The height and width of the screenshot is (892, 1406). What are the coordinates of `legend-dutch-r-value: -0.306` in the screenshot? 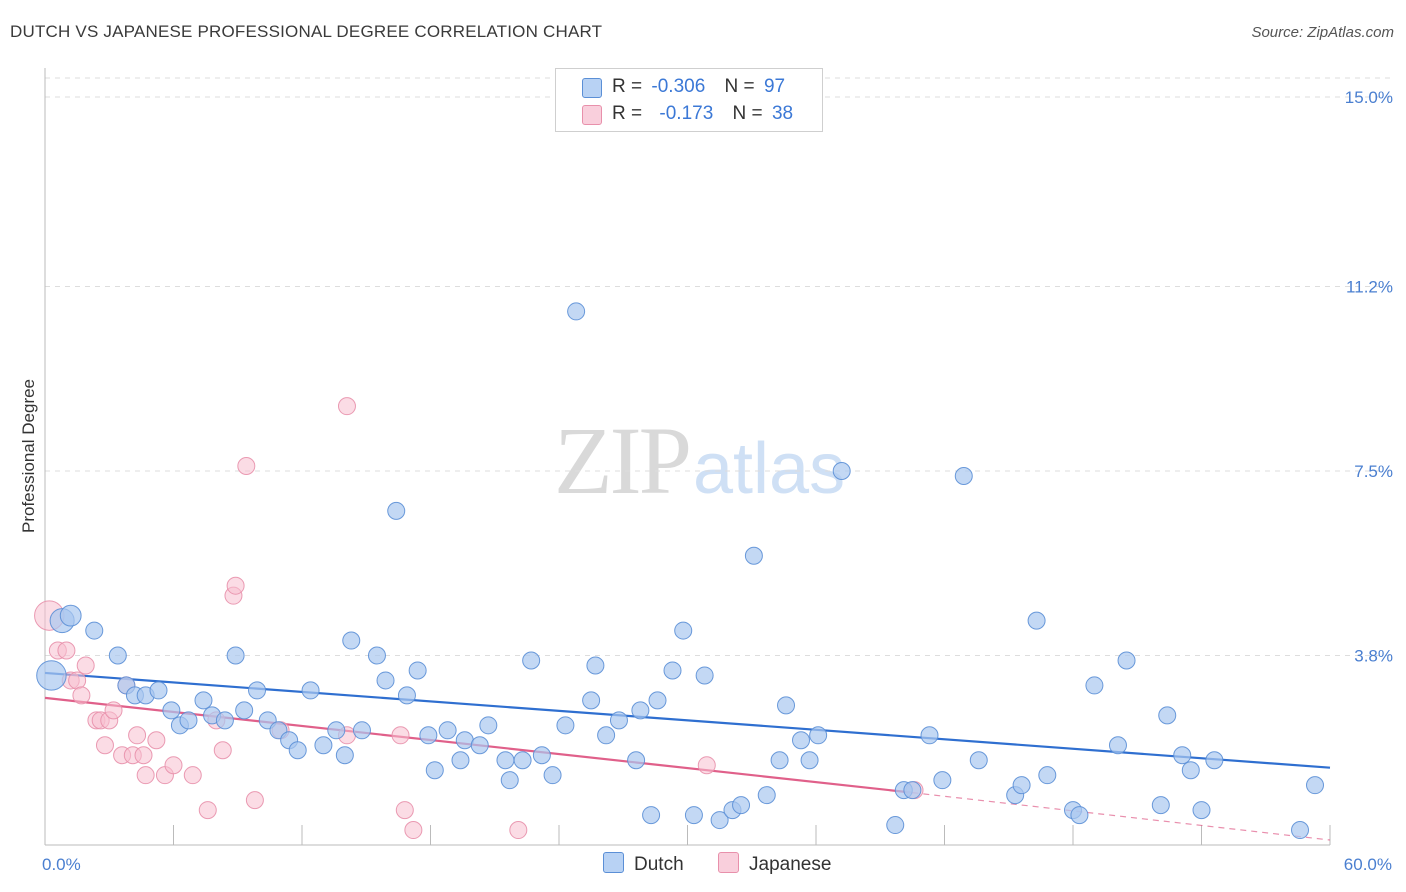 It's located at (678, 86).